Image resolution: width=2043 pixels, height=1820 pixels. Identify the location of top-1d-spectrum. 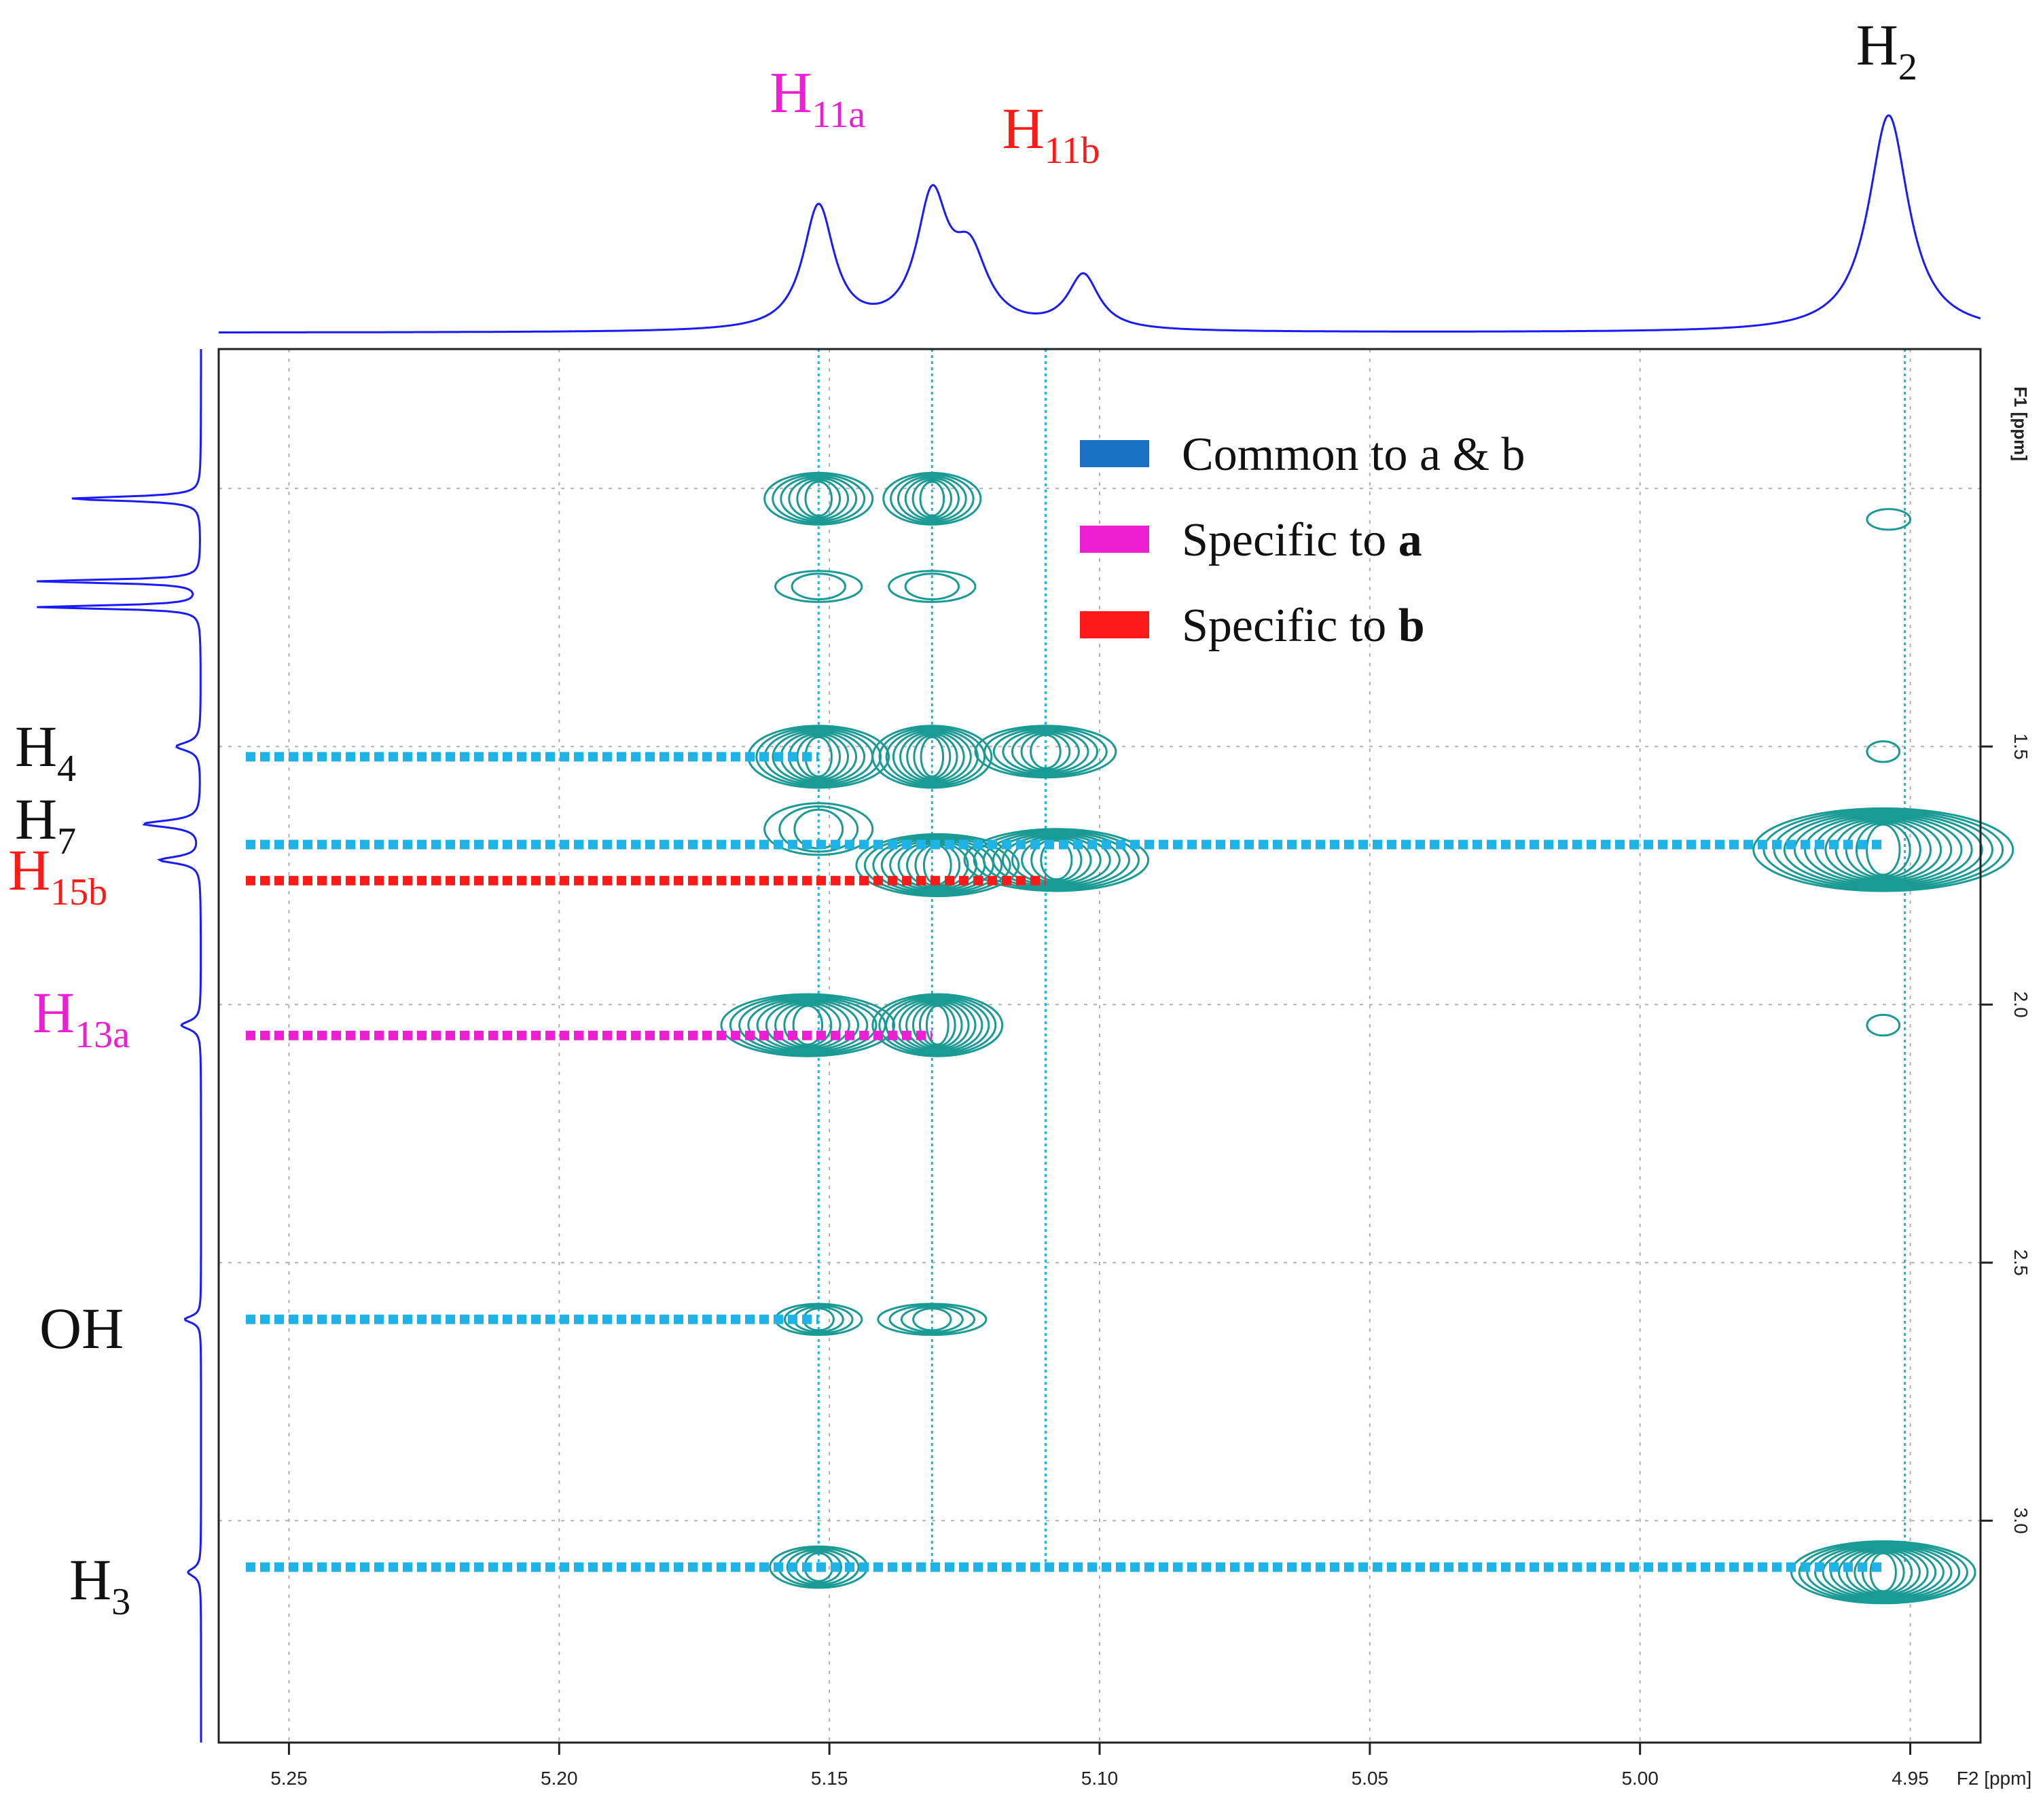
(1100, 224).